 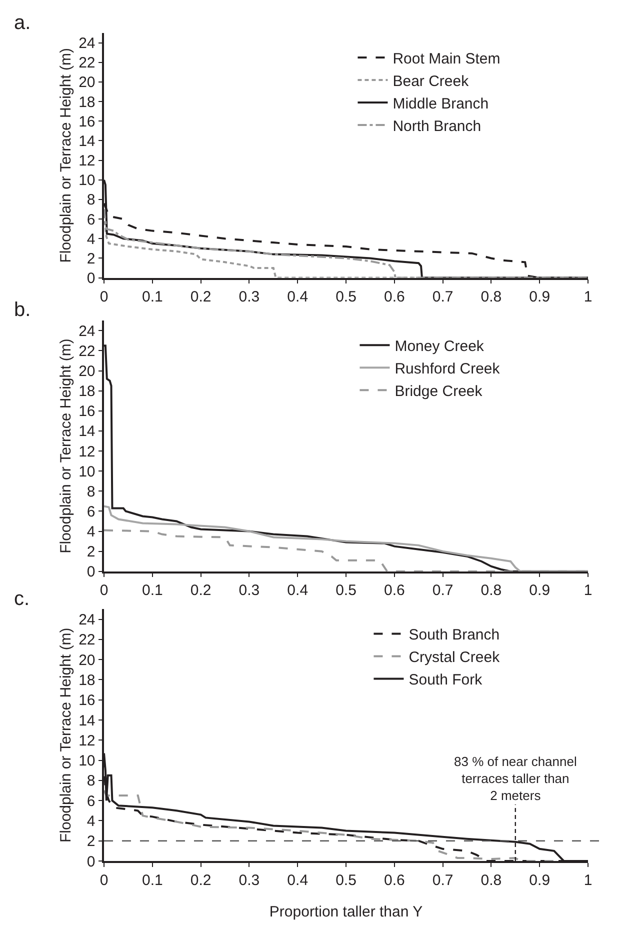 I want to click on legend-label: Root Main Stem, so click(x=446, y=59).